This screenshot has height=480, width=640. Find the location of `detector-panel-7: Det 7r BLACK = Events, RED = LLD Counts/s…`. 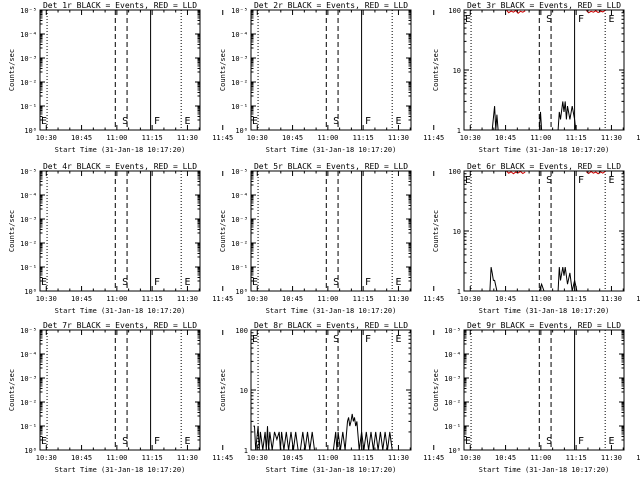

detector-panel-7: Det 7r BLACK = Events, RED = LLD Counts/s… is located at coordinates (120, 397).